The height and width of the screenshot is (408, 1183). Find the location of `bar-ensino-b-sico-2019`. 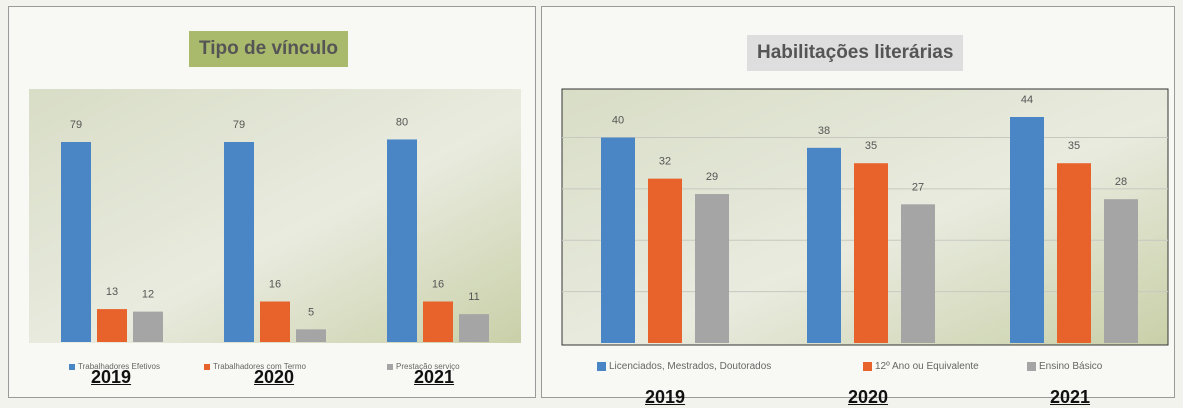

bar-ensino-b-sico-2019 is located at coordinates (712, 268).